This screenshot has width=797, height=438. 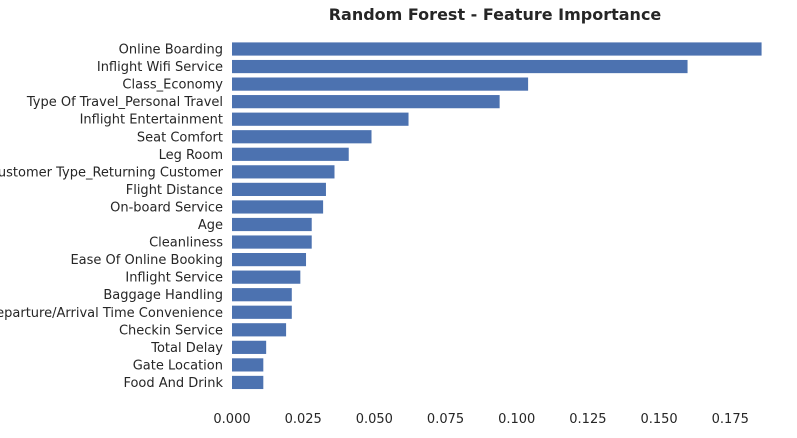 What do you see at coordinates (166, 207) in the screenshot?
I see `category-label: On-board Service` at bounding box center [166, 207].